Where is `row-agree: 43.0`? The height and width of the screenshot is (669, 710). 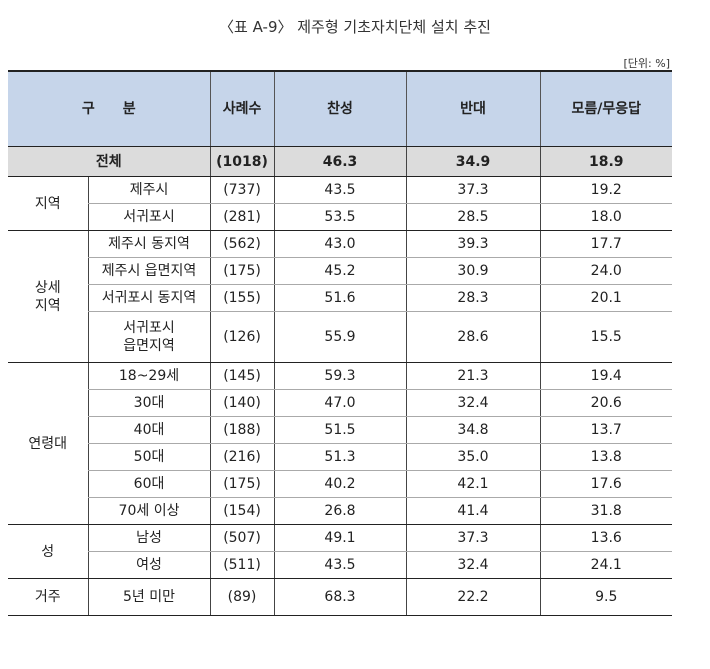
row-agree: 43.0 is located at coordinates (340, 244).